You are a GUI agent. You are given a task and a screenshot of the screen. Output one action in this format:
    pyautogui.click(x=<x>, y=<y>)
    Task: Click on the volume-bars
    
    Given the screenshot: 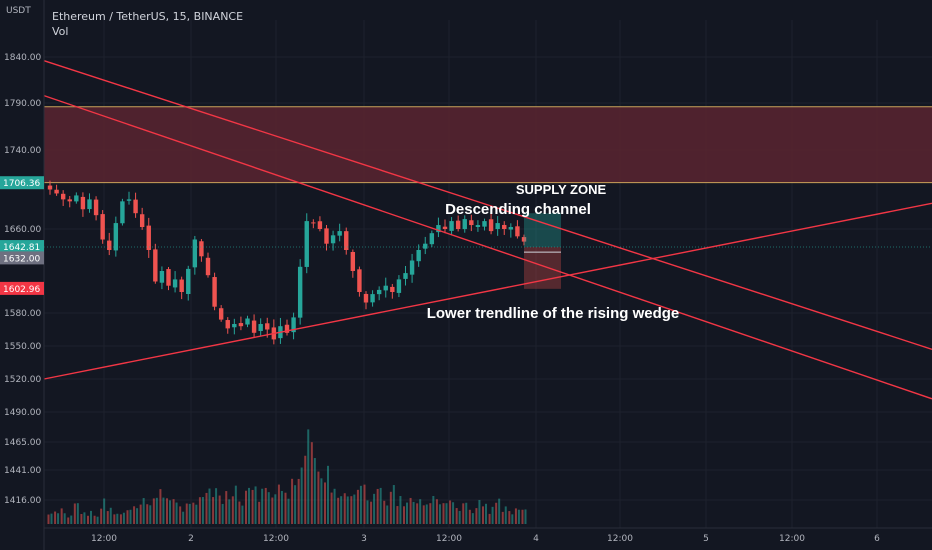 What is the action you would take?
    pyautogui.click(x=287, y=476)
    